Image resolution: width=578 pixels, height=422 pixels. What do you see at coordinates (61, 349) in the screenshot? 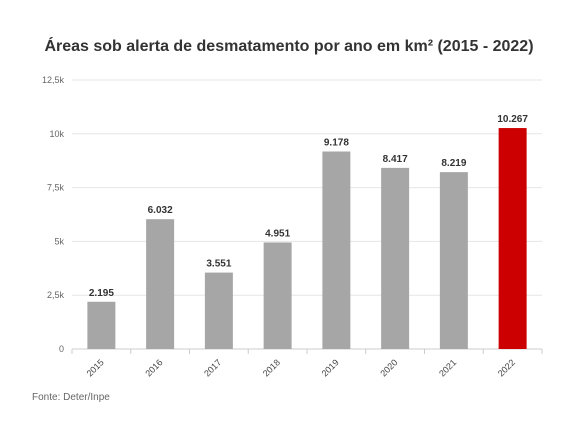
I see `y-tick-label: 0` at bounding box center [61, 349].